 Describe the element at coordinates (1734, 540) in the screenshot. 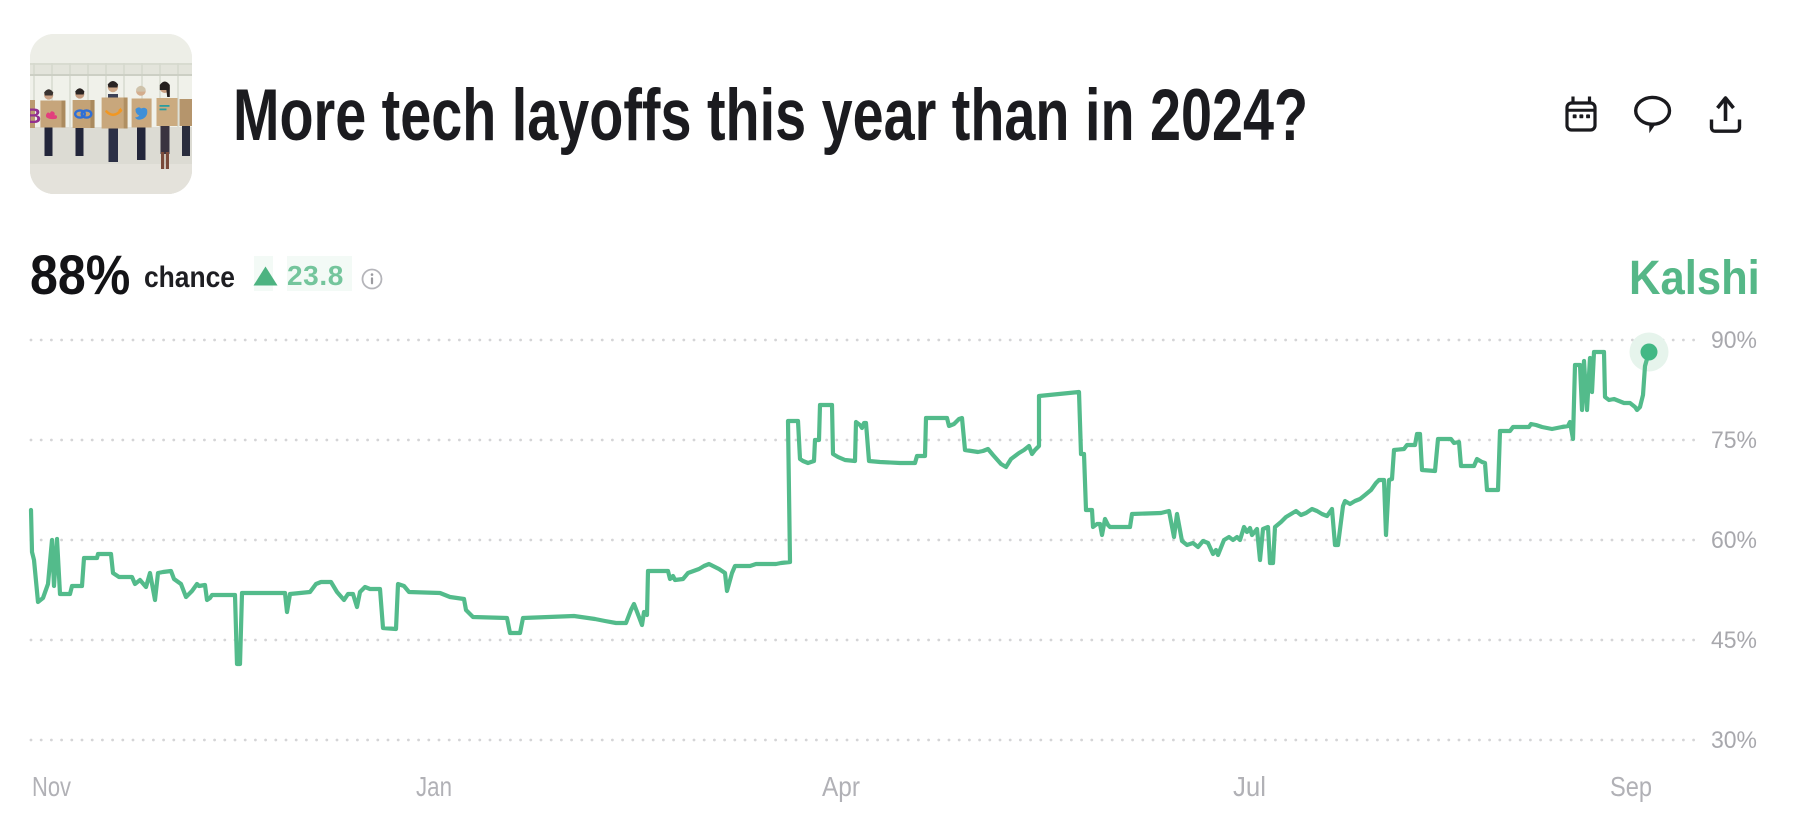

I see `svg-text: 60%` at that location.